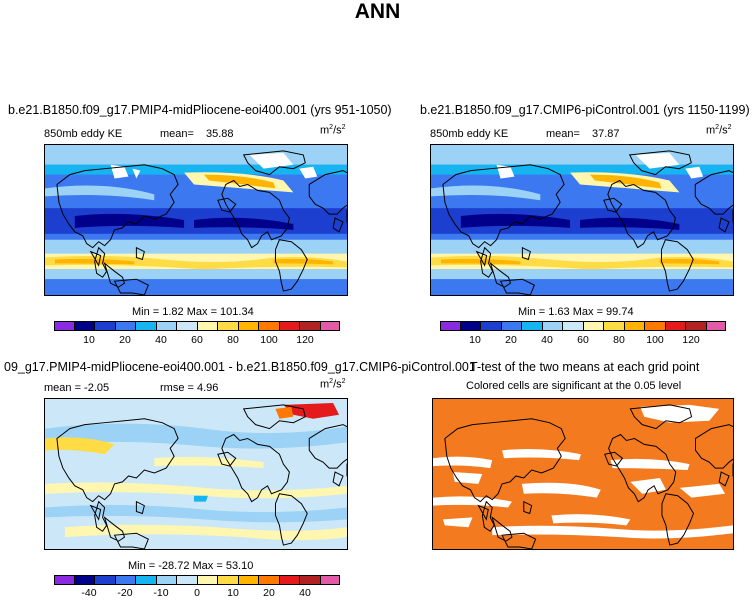 The width and height of the screenshot is (755, 600). Describe the element at coordinates (719, 130) in the screenshot. I see `panel2-units: m2/s2` at that location.